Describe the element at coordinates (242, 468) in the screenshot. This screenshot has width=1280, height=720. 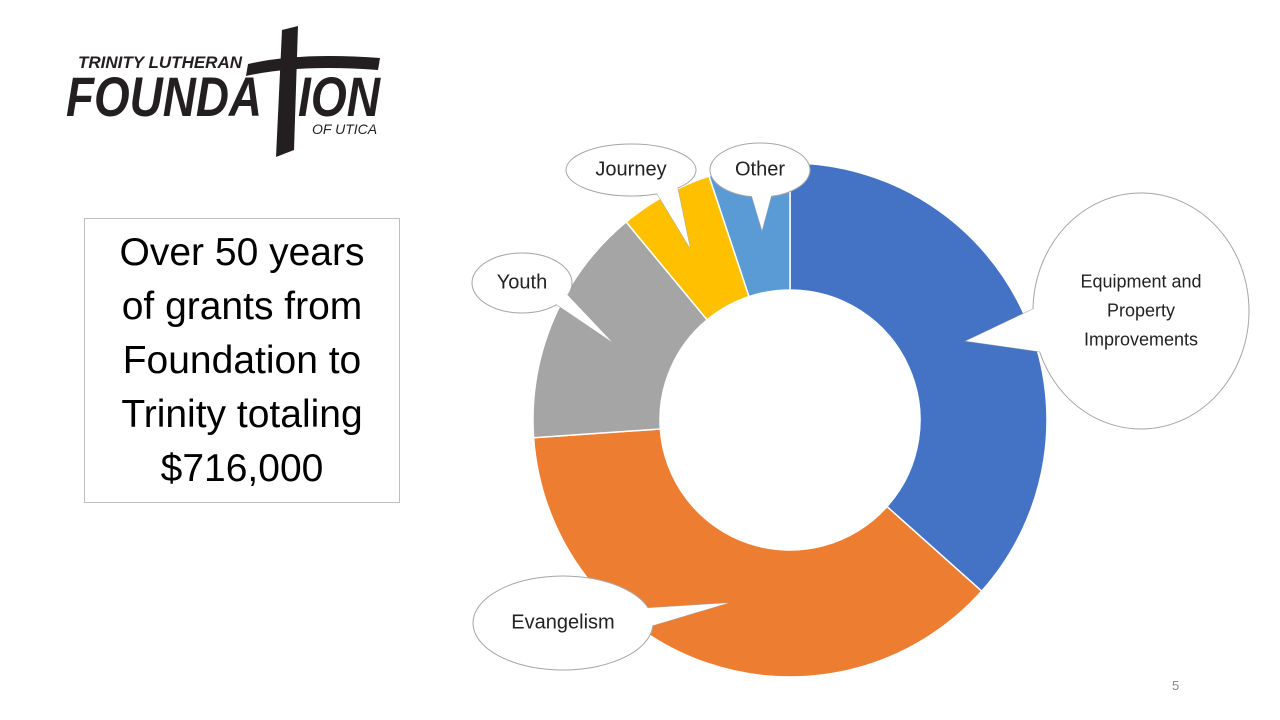
I see `text-line: $716,000` at that location.